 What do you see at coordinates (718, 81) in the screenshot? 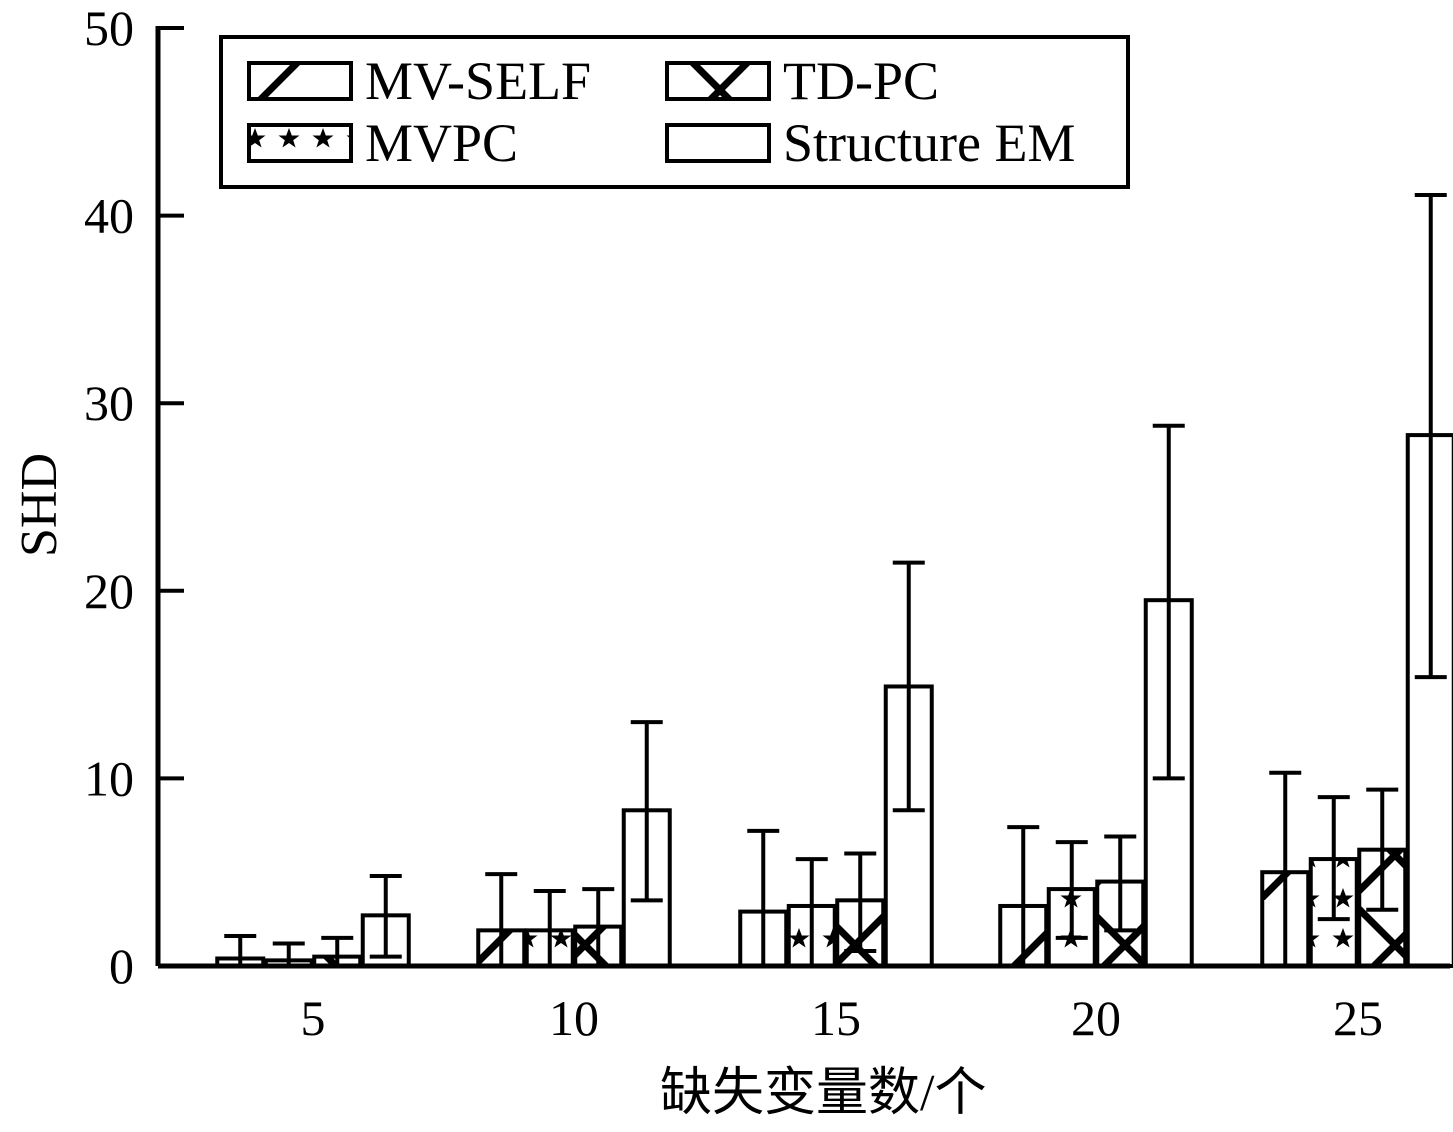
I see `legend-swatch-td-pc` at bounding box center [718, 81].